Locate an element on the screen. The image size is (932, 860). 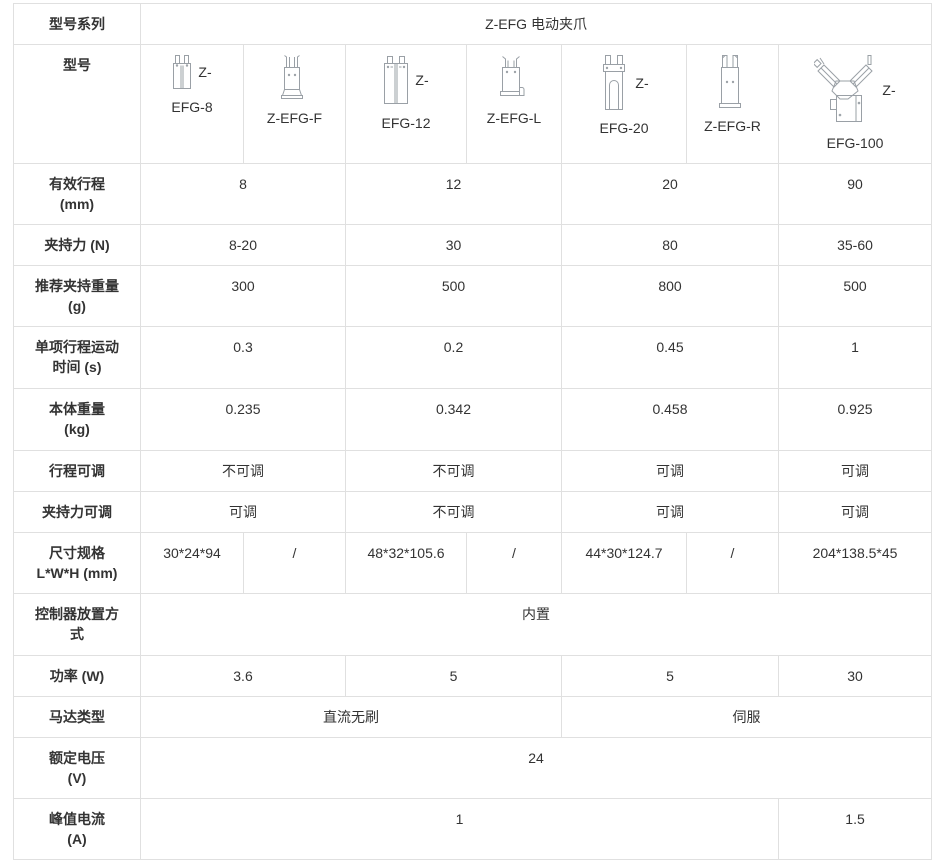
spec-value-cell: 48*32*105.6 is located at coordinates (406, 563).